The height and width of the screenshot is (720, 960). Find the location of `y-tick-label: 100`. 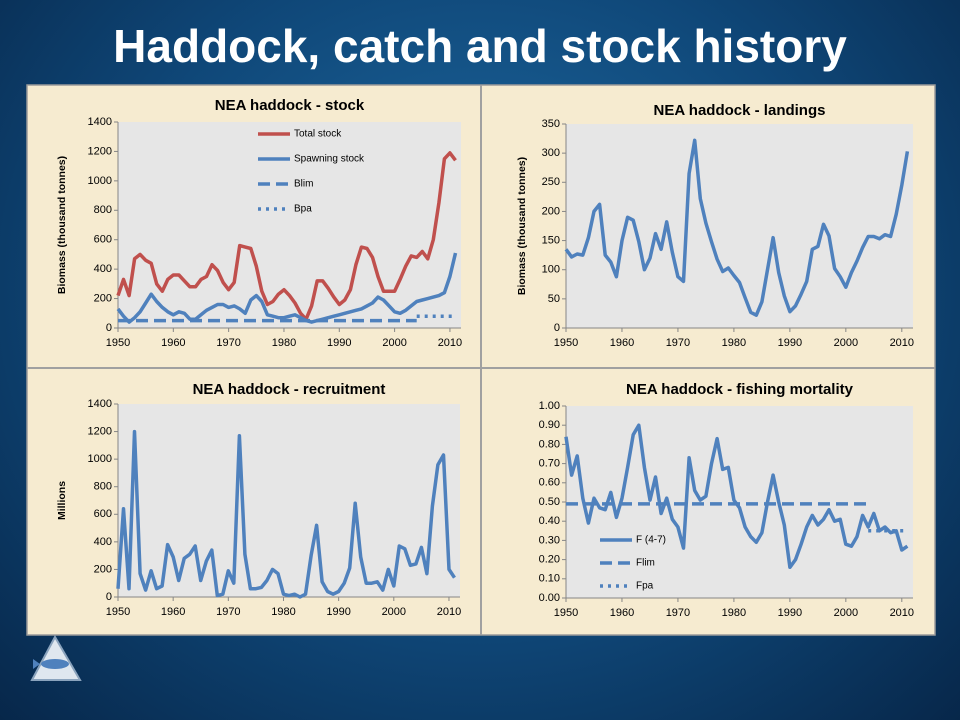

y-tick-label: 100 is located at coordinates (551, 270).